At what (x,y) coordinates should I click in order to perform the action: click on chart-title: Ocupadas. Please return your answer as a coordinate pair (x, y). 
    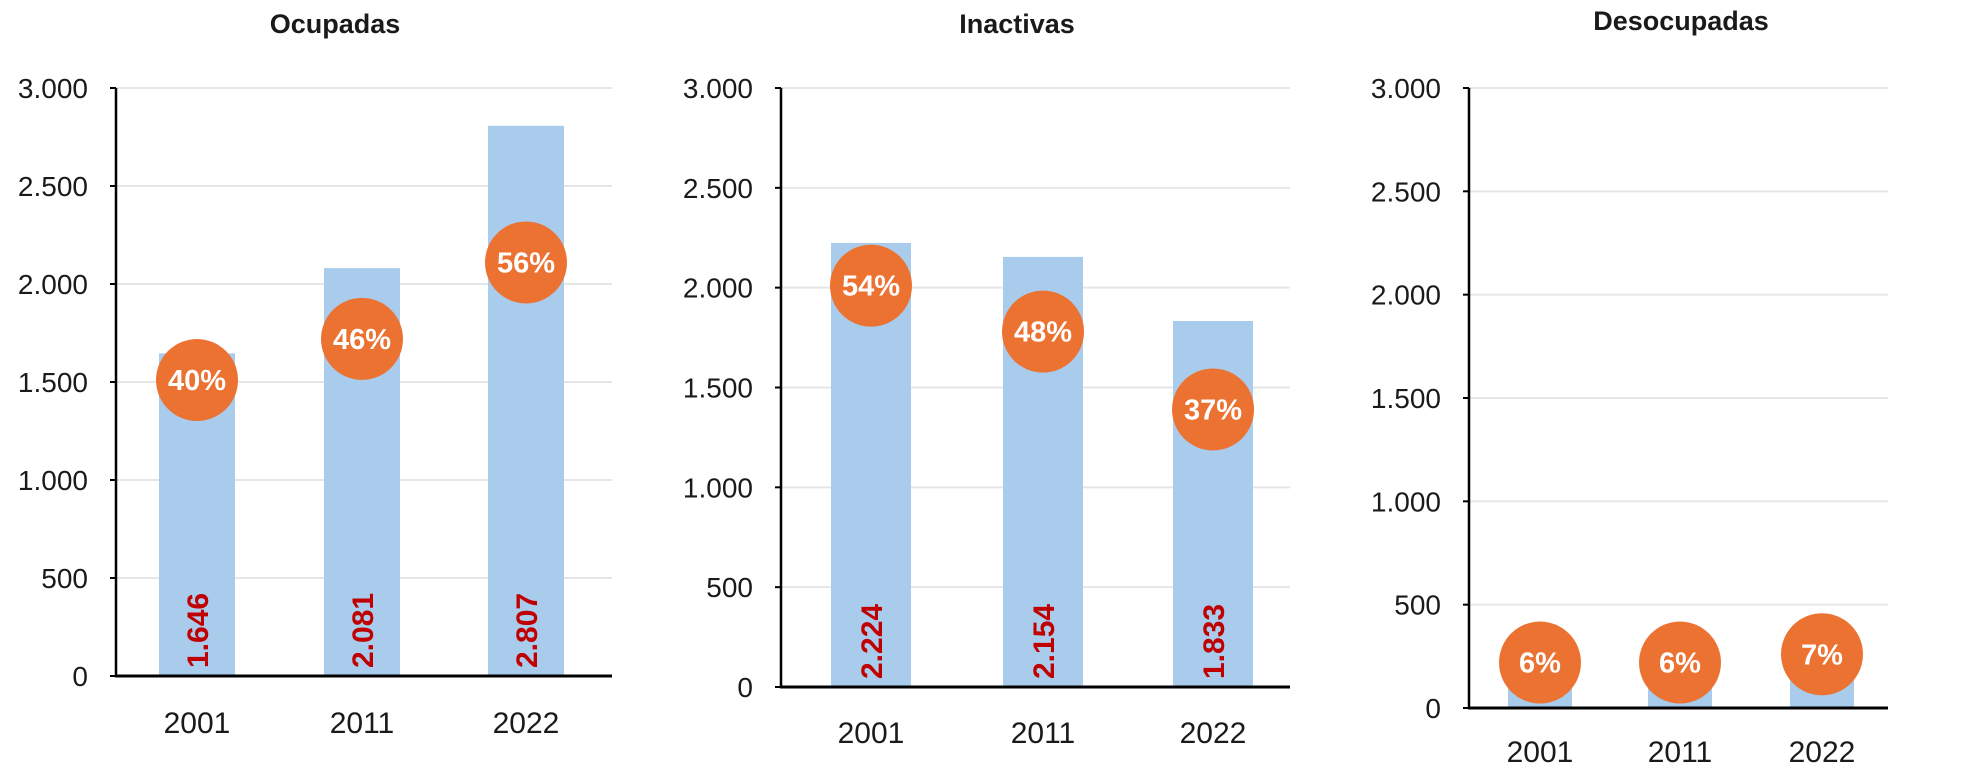
    Looking at the image, I should click on (335, 24).